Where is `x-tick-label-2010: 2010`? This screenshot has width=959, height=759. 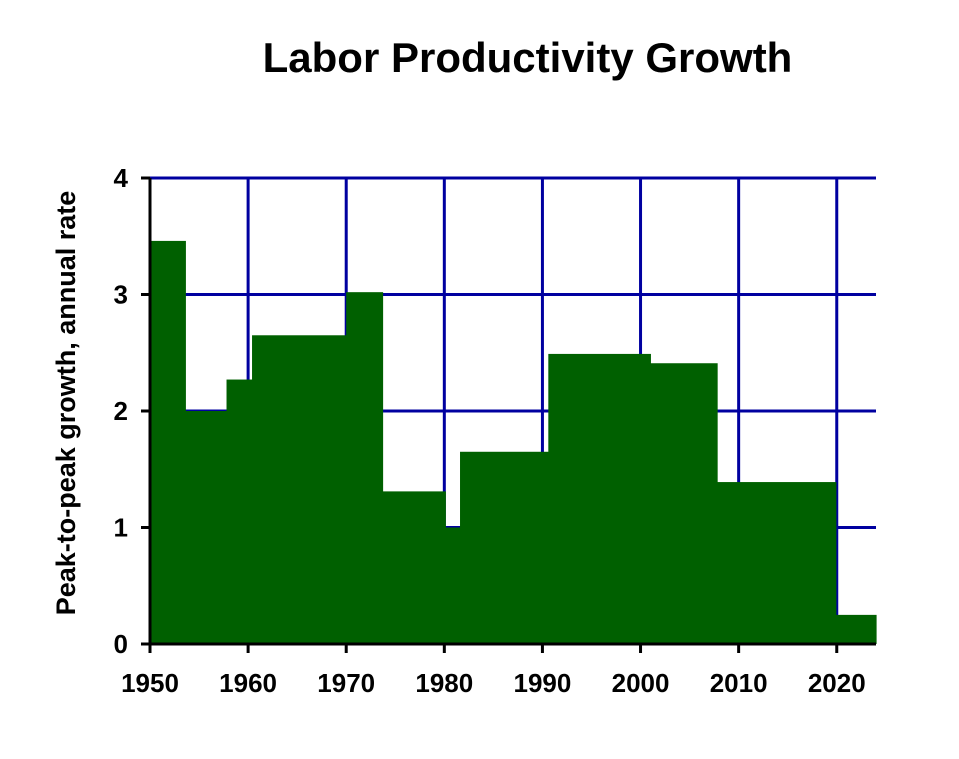
x-tick-label-2010: 2010 is located at coordinates (739, 683).